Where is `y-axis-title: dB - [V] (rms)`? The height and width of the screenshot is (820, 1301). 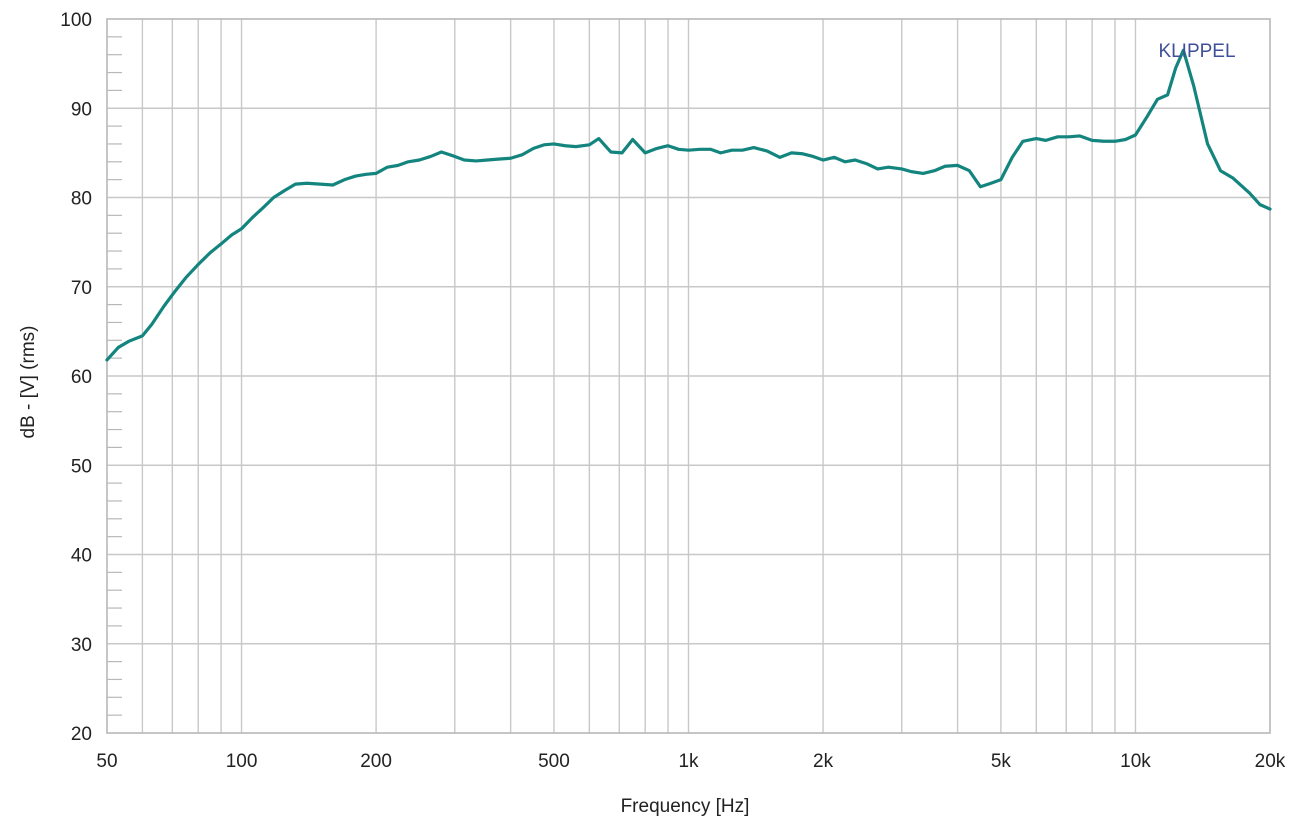 y-axis-title: dB - [V] (rms) is located at coordinates (28, 382).